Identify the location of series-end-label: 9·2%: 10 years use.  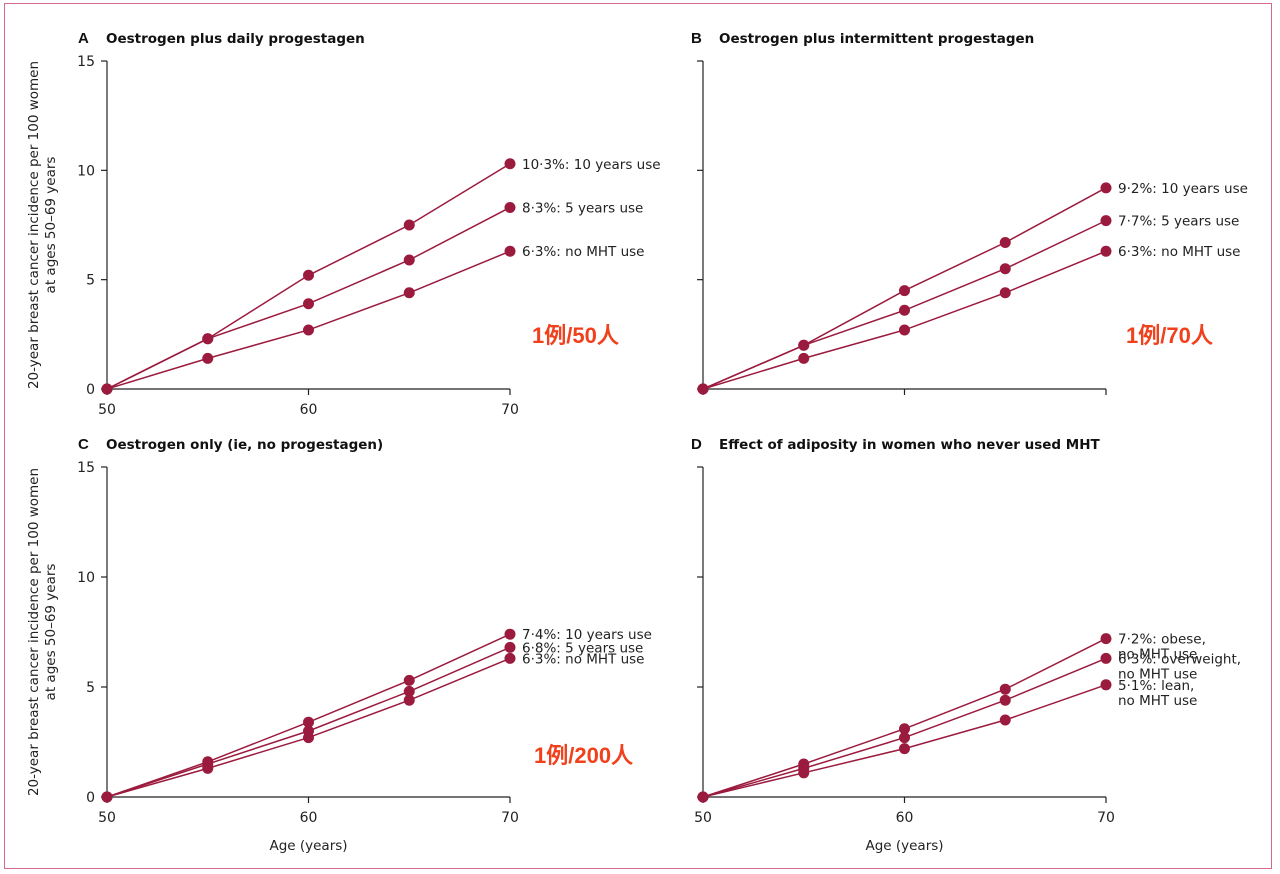
(1183, 189).